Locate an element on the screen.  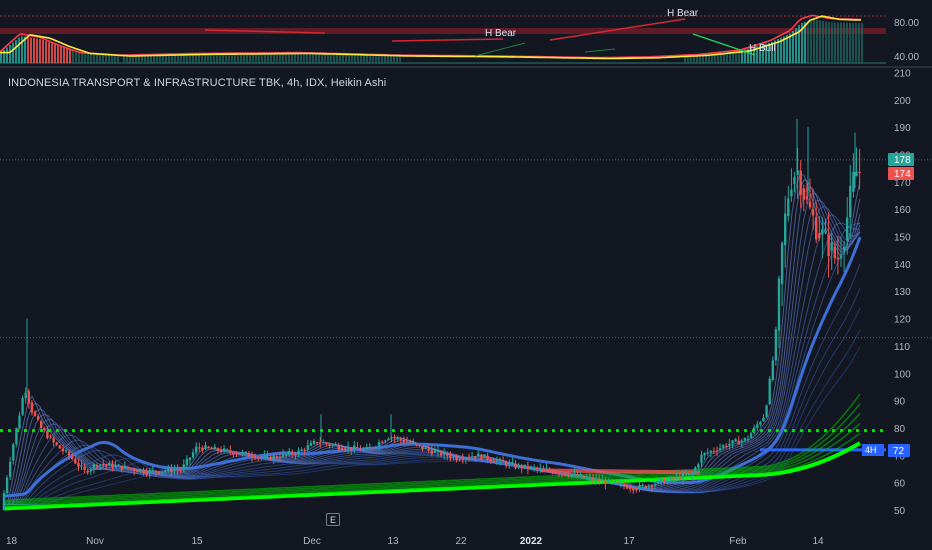
price-tick-label: 190 is located at coordinates (902, 128).